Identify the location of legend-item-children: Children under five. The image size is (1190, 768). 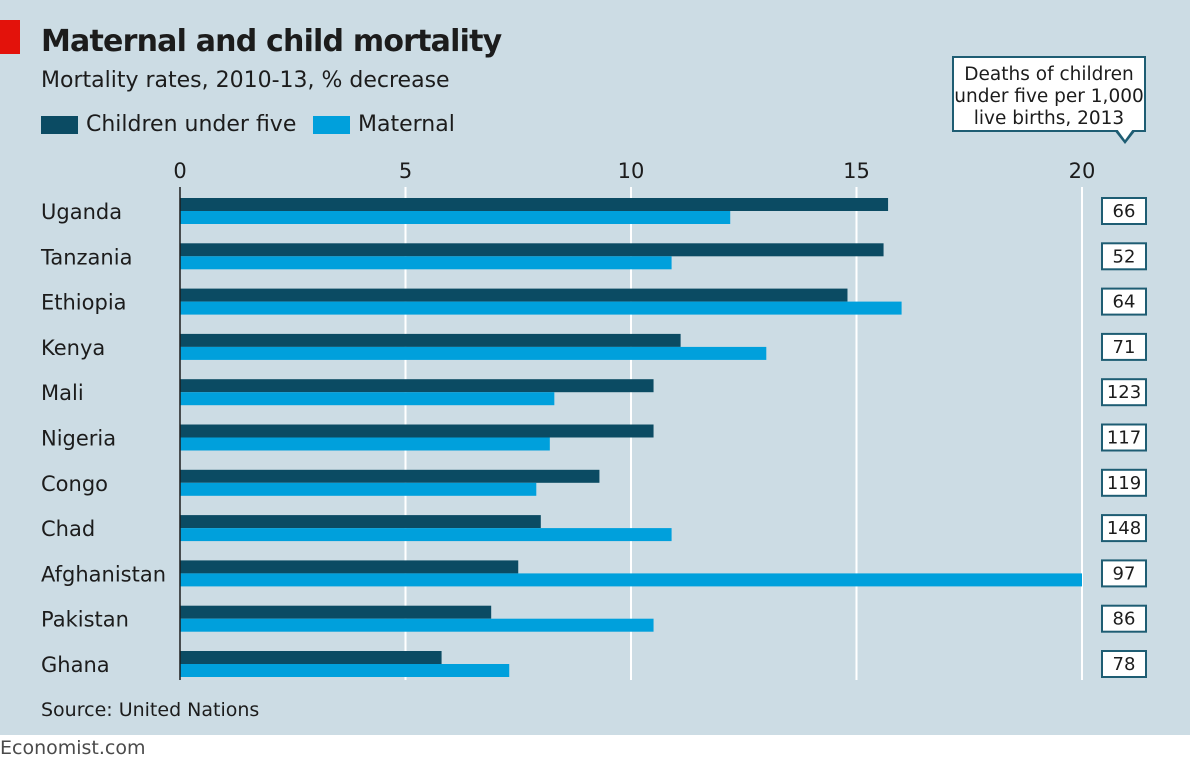
(168, 124).